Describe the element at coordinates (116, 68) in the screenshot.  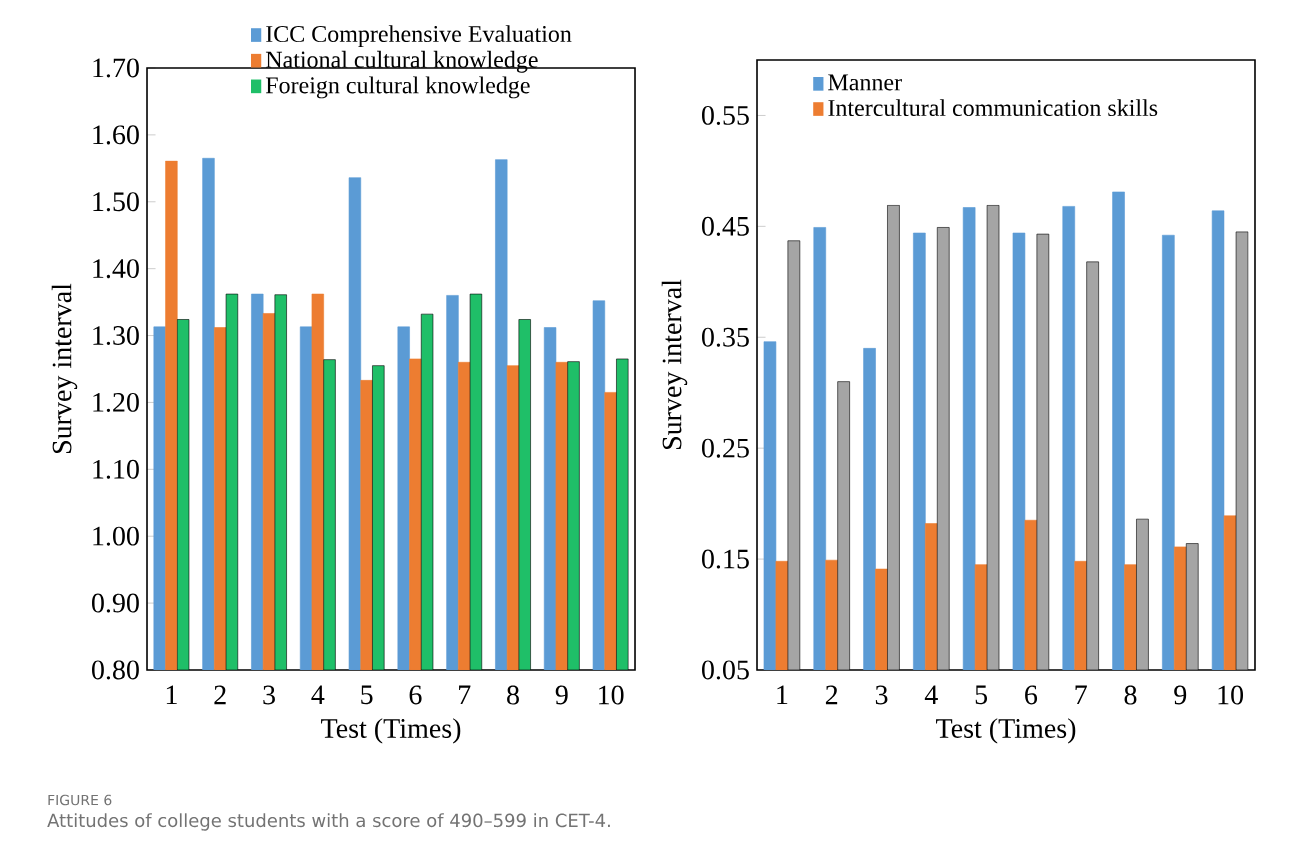
I see `y-tick-label: 1.70` at that location.